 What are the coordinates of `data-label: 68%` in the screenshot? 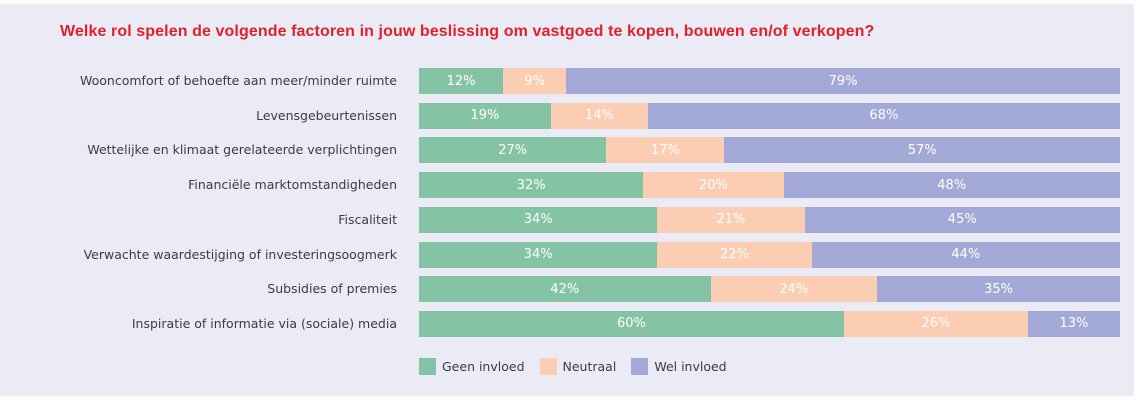 It's located at (884, 116).